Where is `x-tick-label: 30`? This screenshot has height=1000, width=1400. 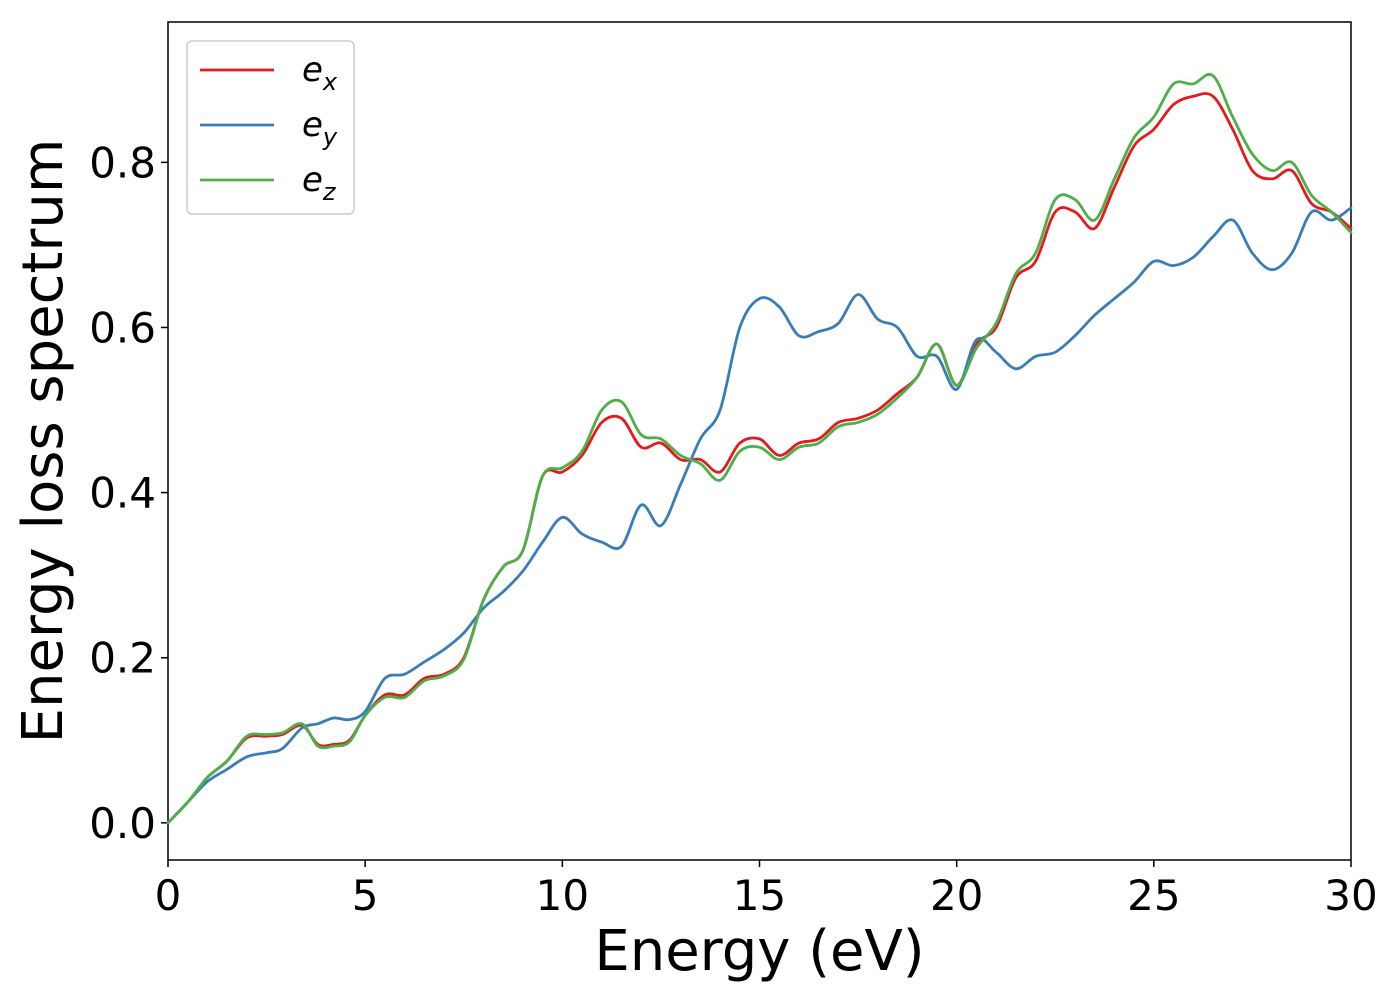 x-tick-label: 30 is located at coordinates (1350, 895).